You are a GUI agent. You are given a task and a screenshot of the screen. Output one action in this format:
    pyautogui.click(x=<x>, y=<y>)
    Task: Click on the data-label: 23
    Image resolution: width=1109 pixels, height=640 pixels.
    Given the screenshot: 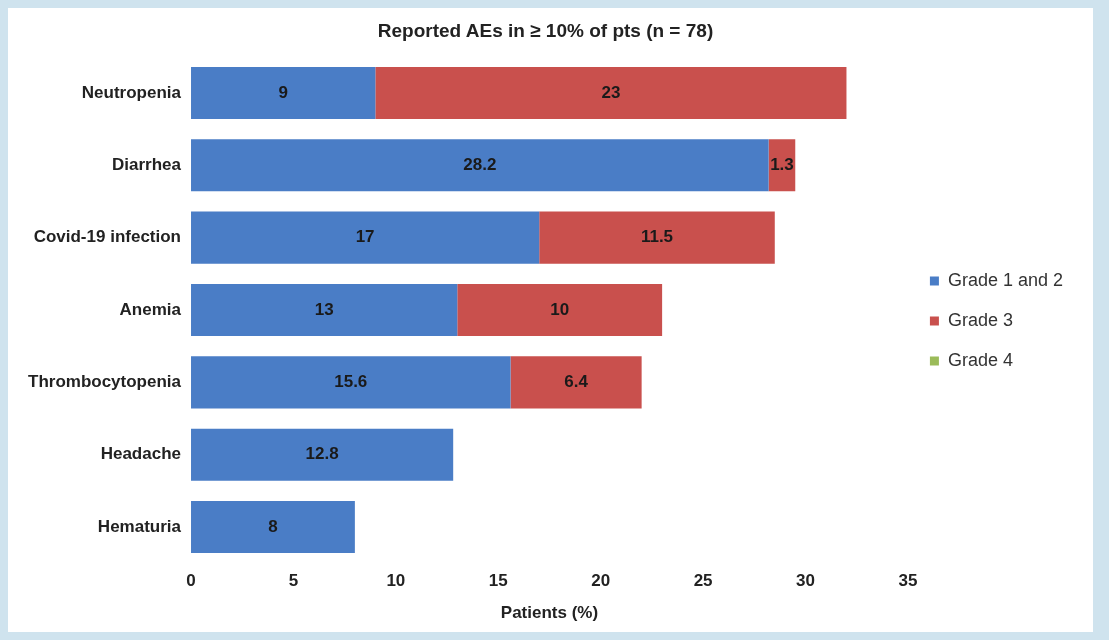 What is the action you would take?
    pyautogui.click(x=611, y=92)
    